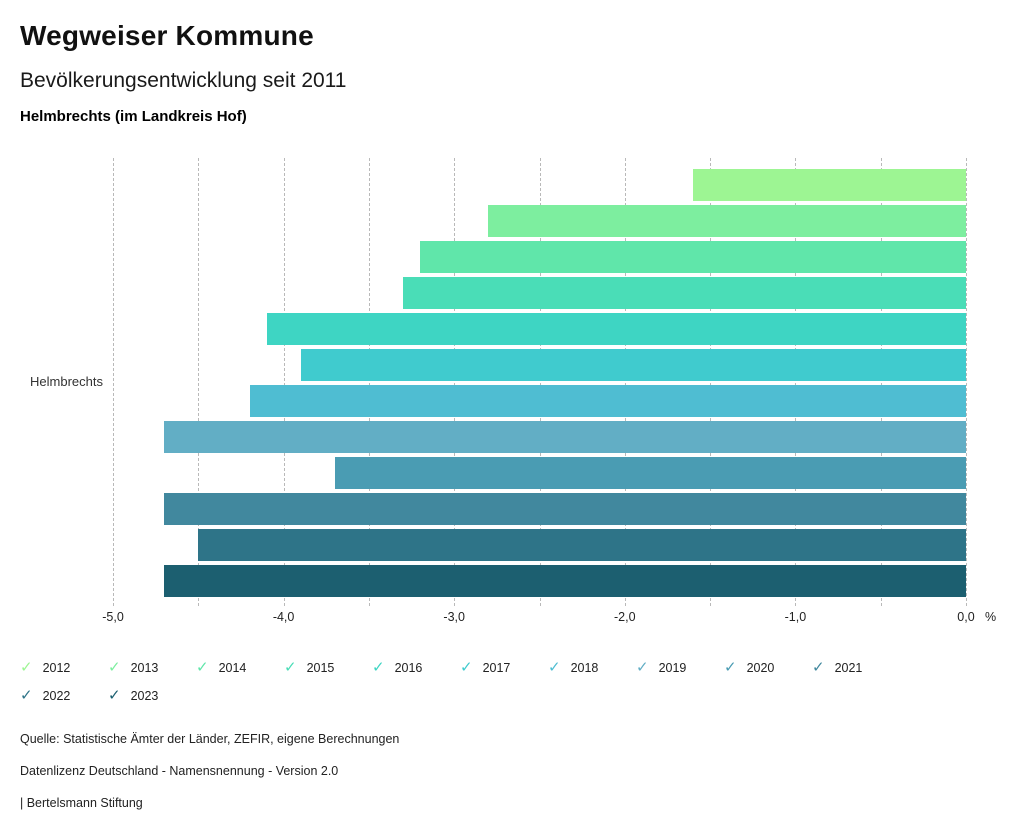 The height and width of the screenshot is (835, 1024). Describe the element at coordinates (565, 509) in the screenshot. I see `bar-2021` at that location.